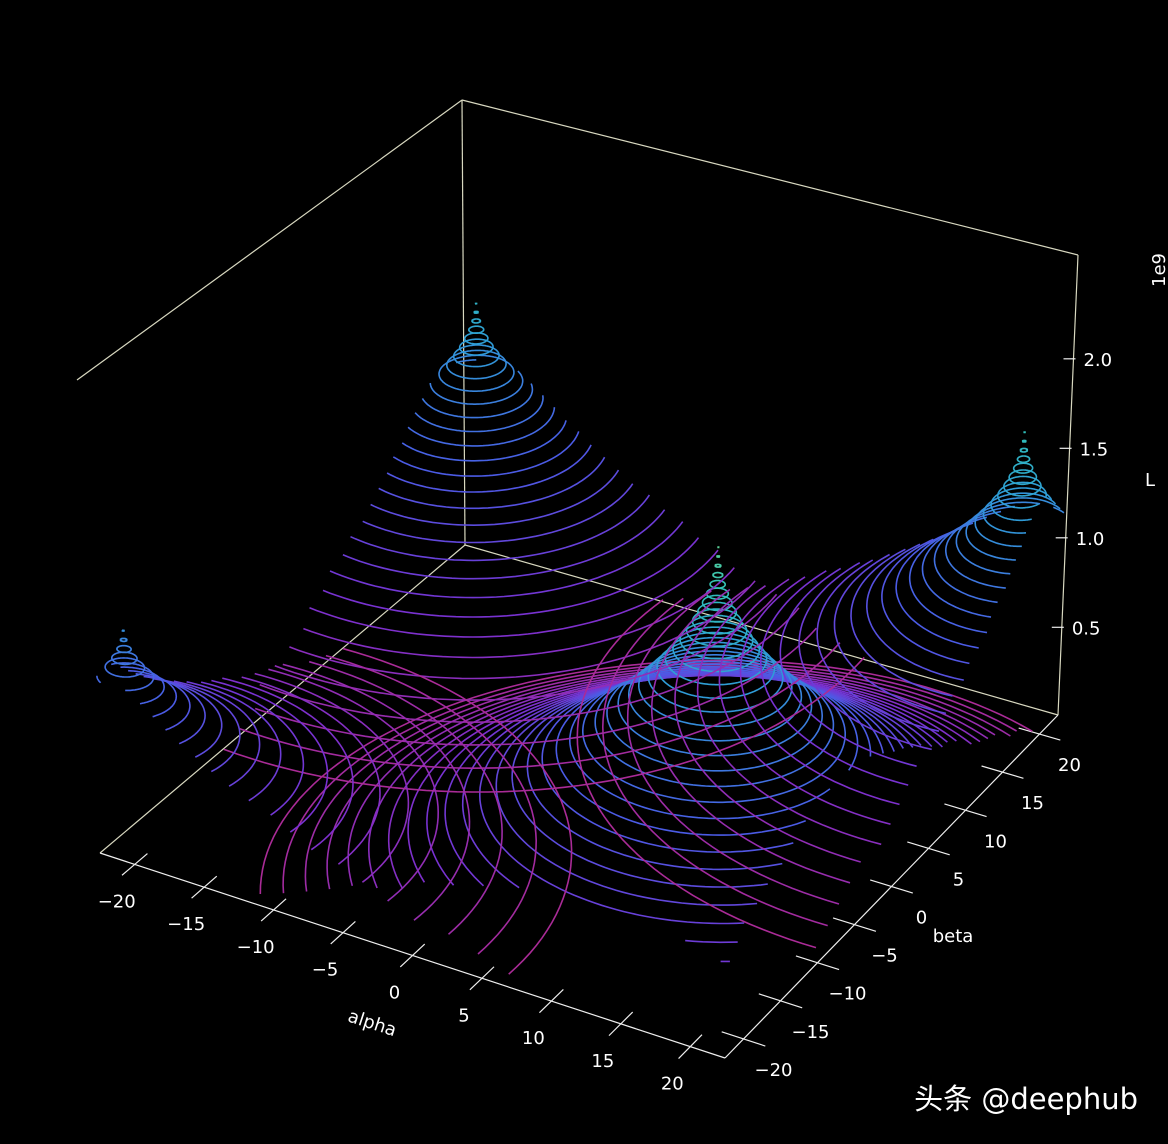 This screenshot has height=1144, width=1168. Describe the element at coordinates (1094, 449) in the screenshot. I see `z-tick-label: 1.5` at that location.